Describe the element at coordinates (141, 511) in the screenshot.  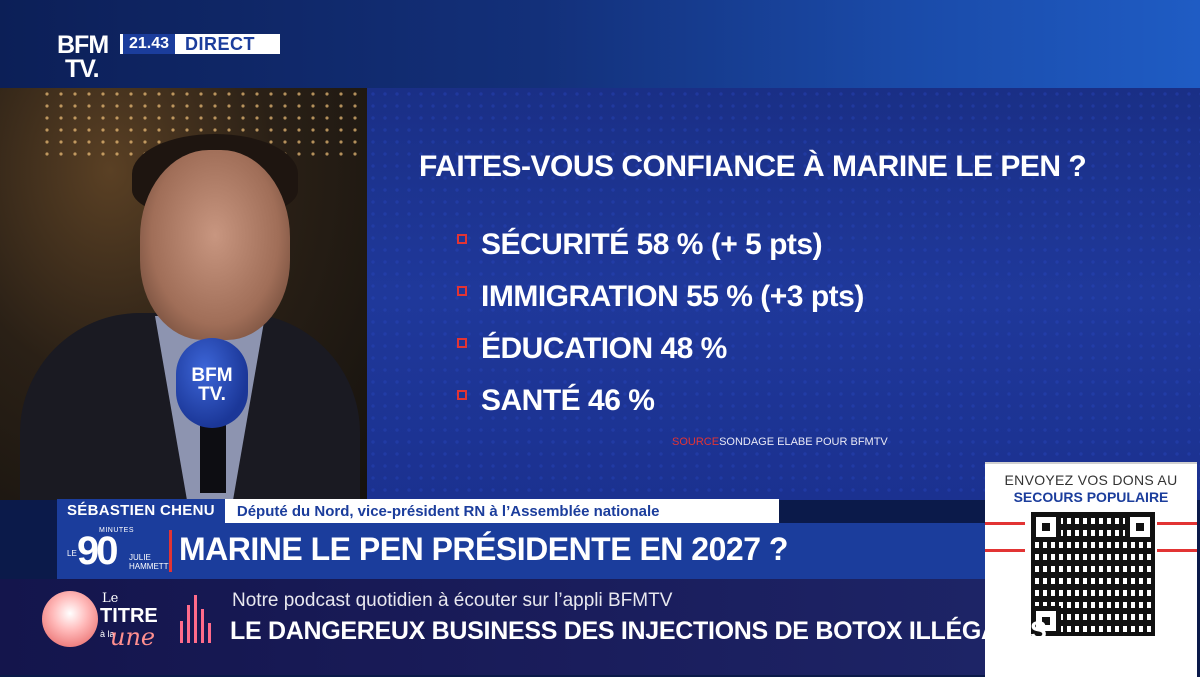
I see `guest-name: SÉBASTIEN CHENU` at that location.